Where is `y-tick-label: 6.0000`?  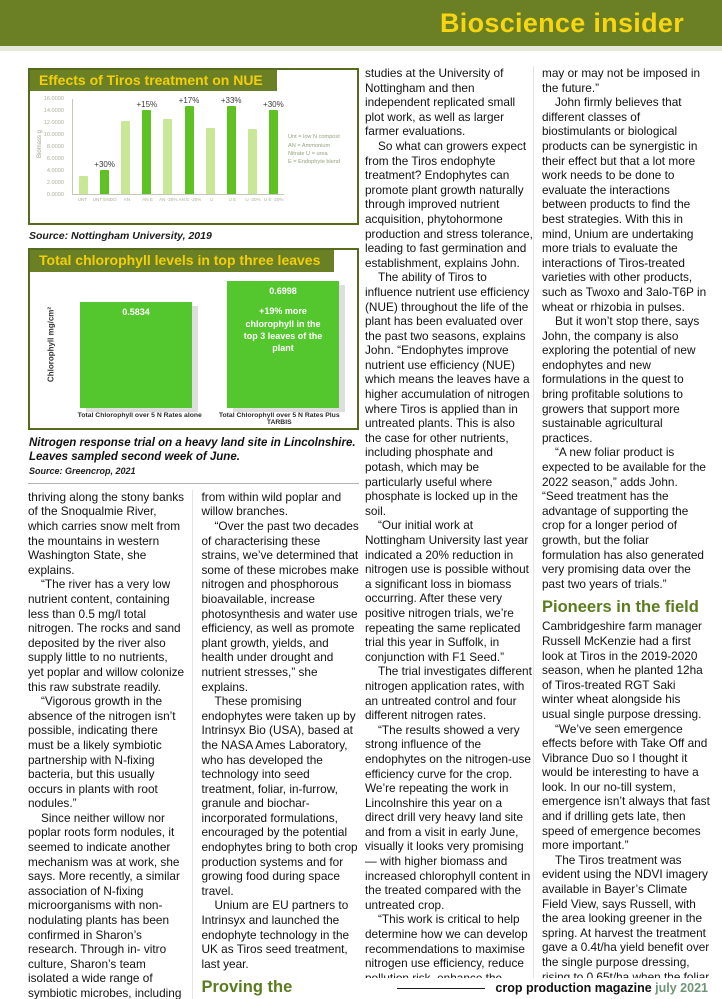
y-tick-label: 6.0000 is located at coordinates (55, 158).